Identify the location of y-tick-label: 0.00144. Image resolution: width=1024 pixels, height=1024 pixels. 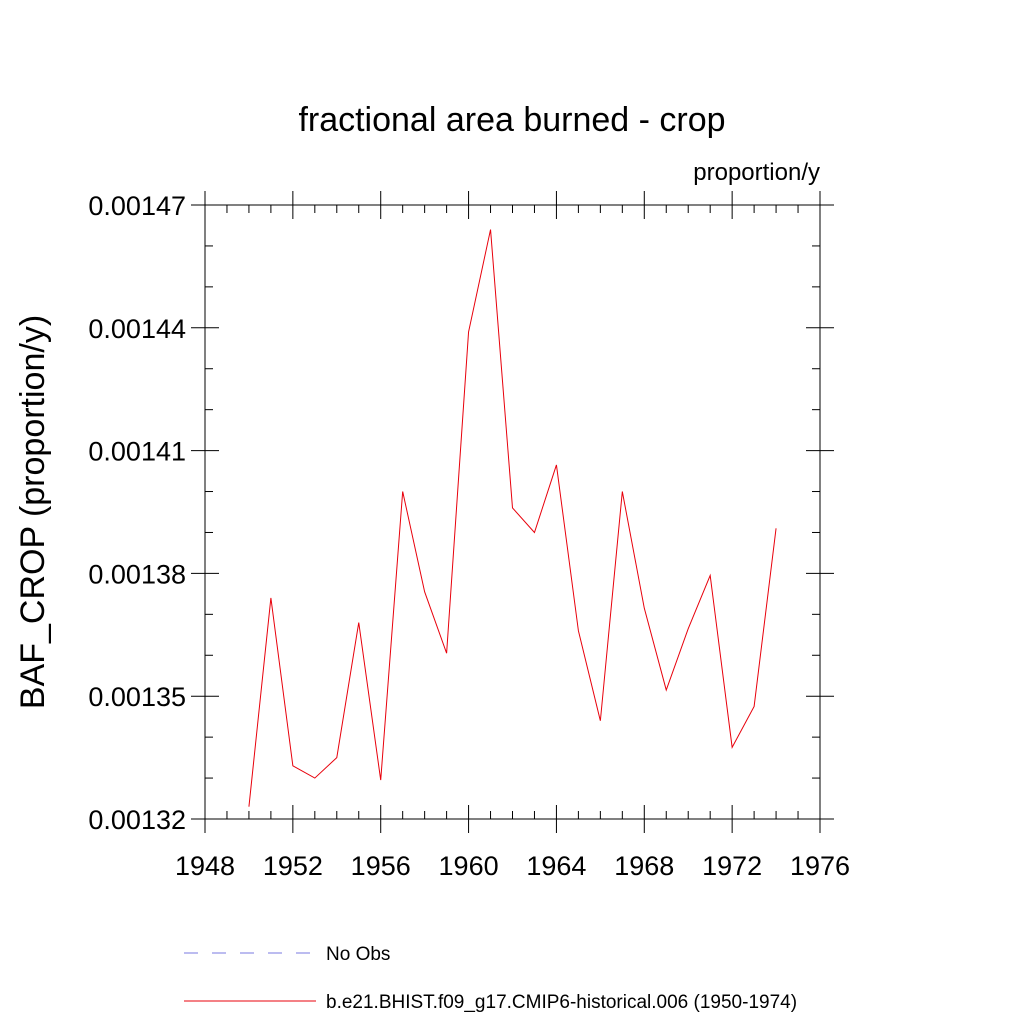
(137, 329).